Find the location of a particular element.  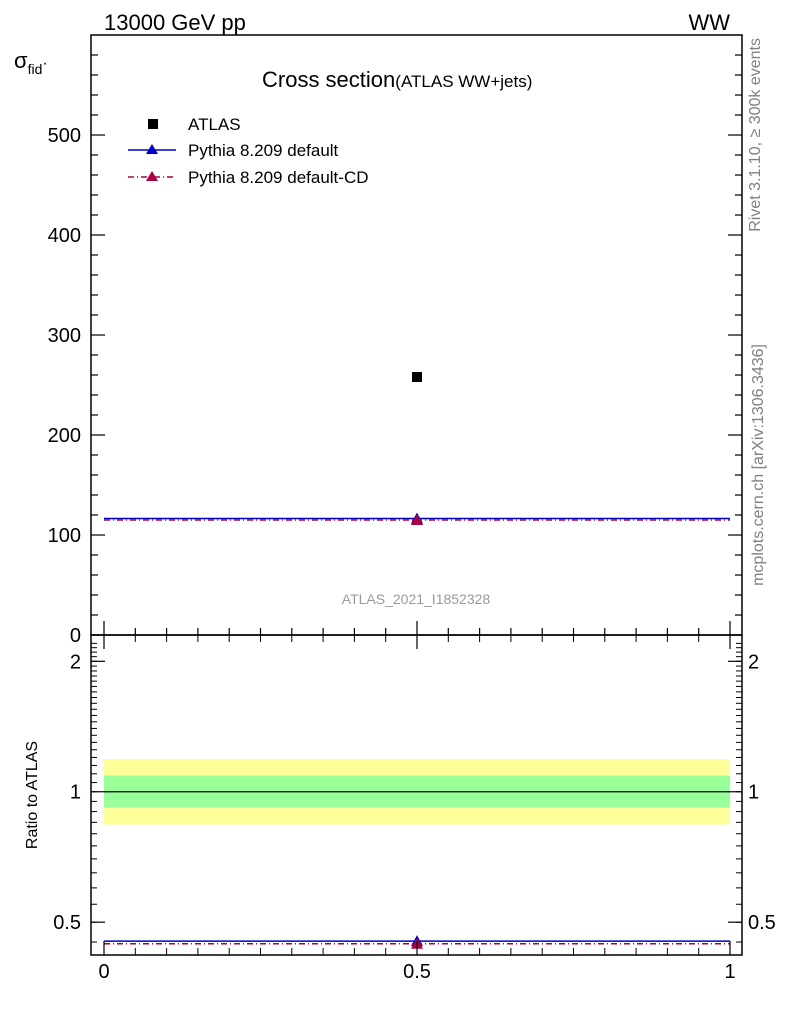

legend-marker-pythia-default is located at coordinates (152, 149).